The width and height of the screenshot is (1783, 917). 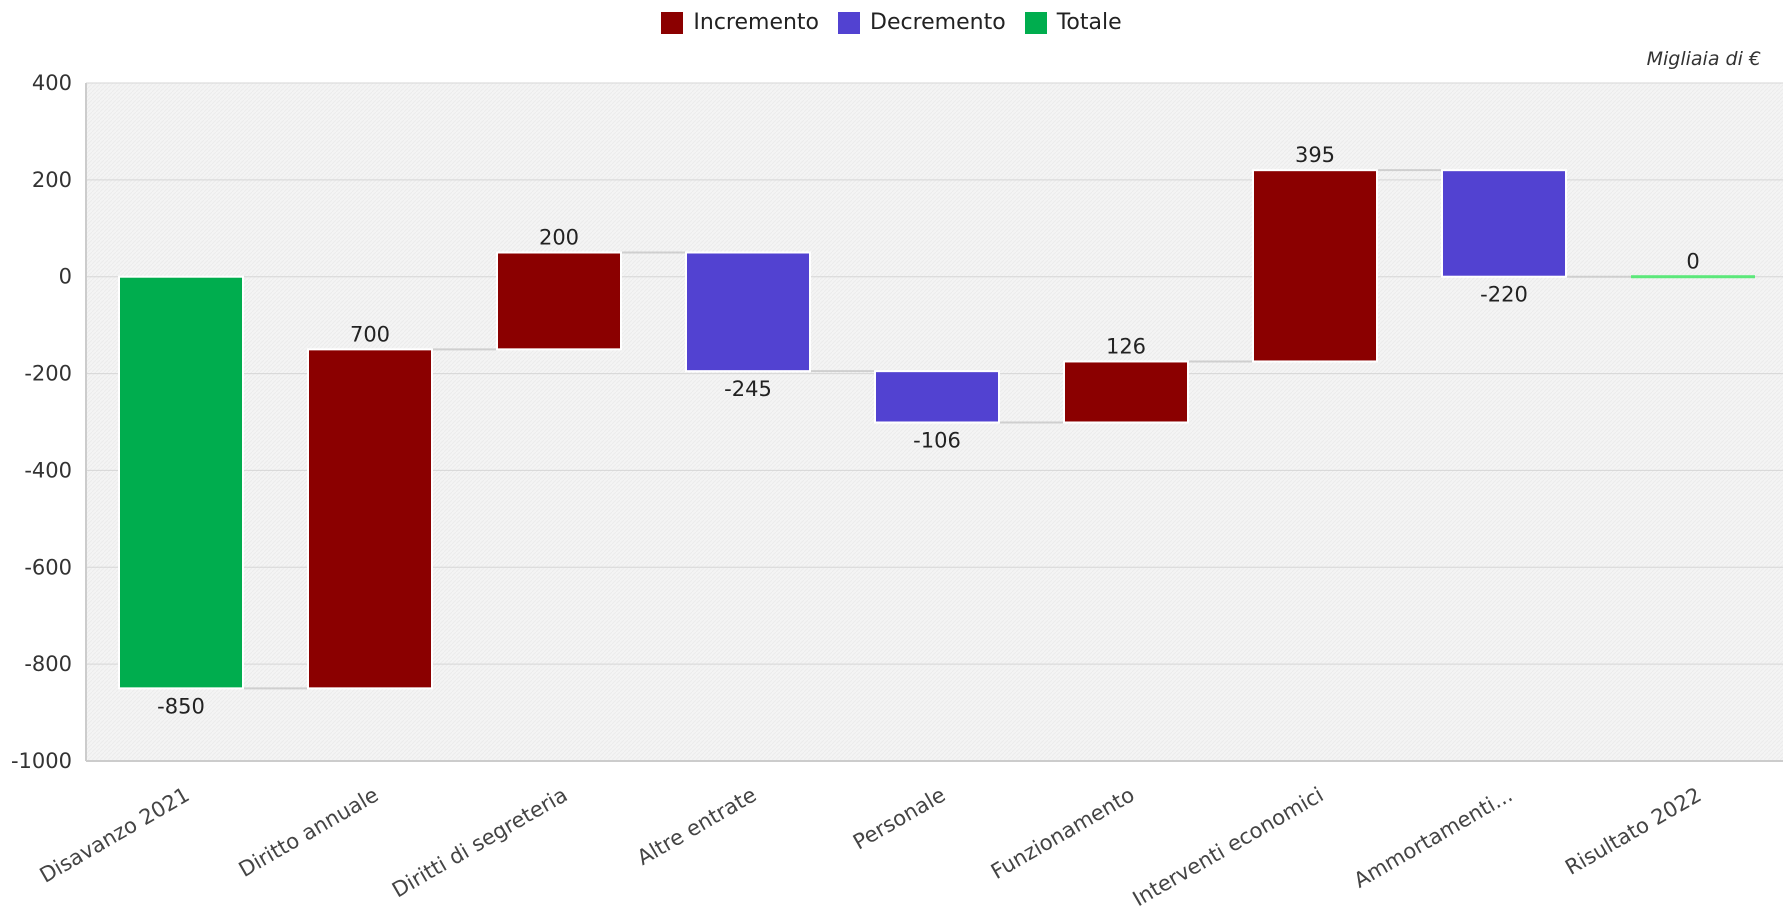 I want to click on legend-item-incremento: Incremento, so click(x=740, y=22).